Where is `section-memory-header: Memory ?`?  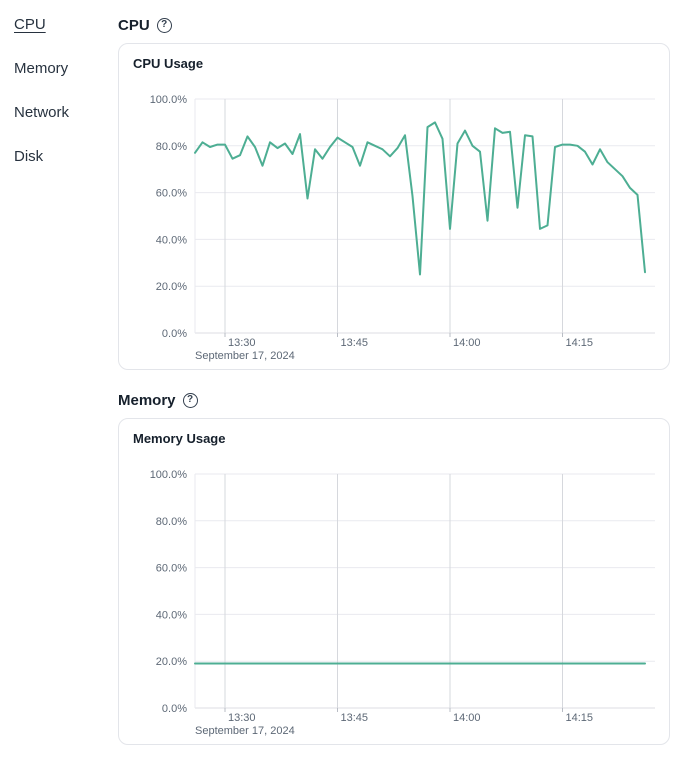
section-memory-header: Memory ? is located at coordinates (394, 400).